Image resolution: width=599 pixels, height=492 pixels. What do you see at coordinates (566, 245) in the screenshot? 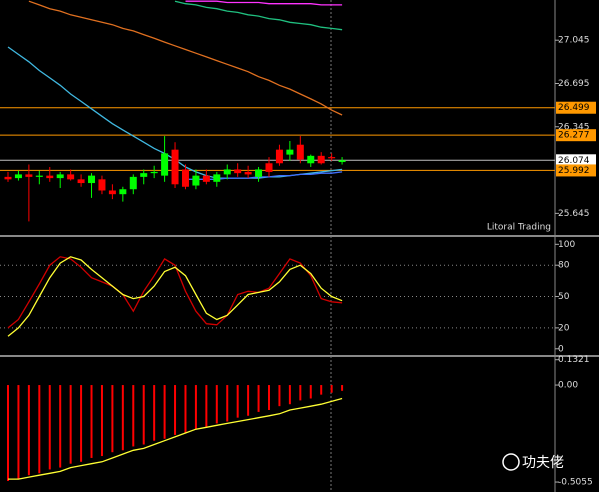
I see `y-tick-label: 100` at bounding box center [566, 245].